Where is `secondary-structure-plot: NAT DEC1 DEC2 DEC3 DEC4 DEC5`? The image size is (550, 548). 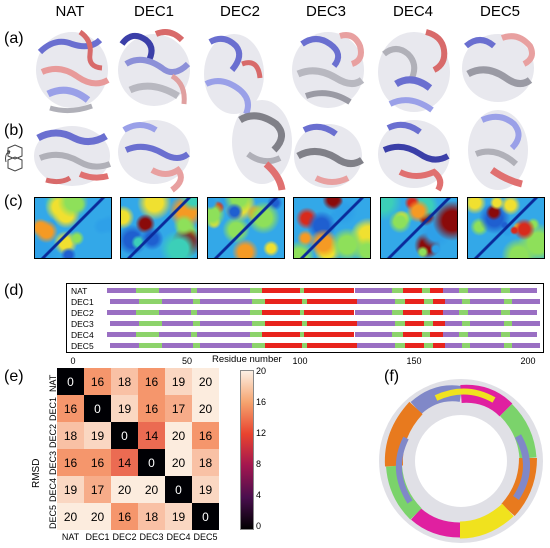 secondary-structure-plot: NAT DEC1 DEC2 DEC3 DEC4 DEC5 is located at coordinates (305, 318).